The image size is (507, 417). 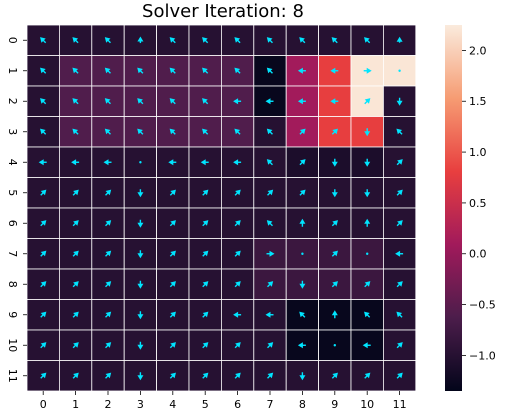 I want to click on x-tick-label: 4, so click(x=172, y=404).